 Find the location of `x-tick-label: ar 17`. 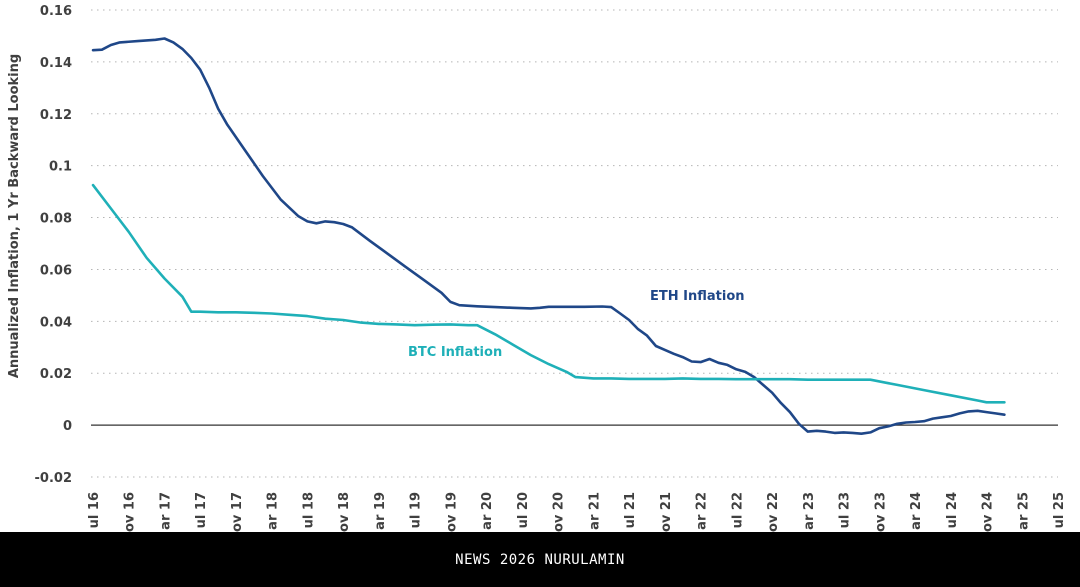

x-tick-label: ar 17 is located at coordinates (165, 511).